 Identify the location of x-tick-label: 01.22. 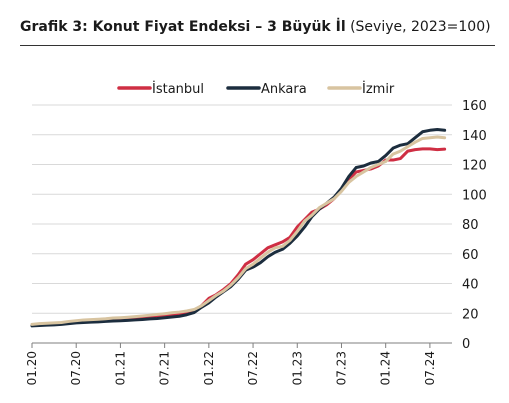
(209, 368).